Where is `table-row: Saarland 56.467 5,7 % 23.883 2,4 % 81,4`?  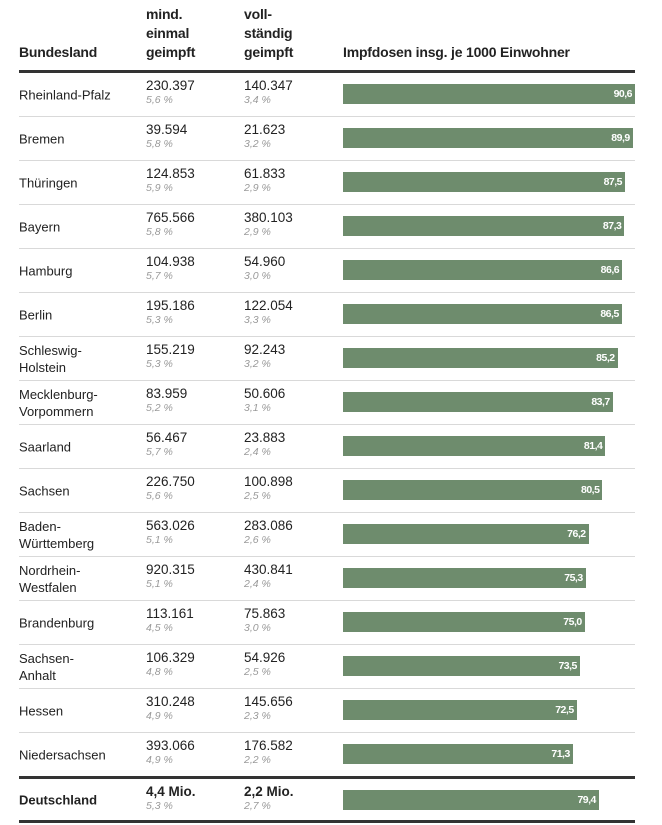
table-row: Saarland 56.467 5,7 % 23.883 2,4 % 81,4 is located at coordinates (327, 447).